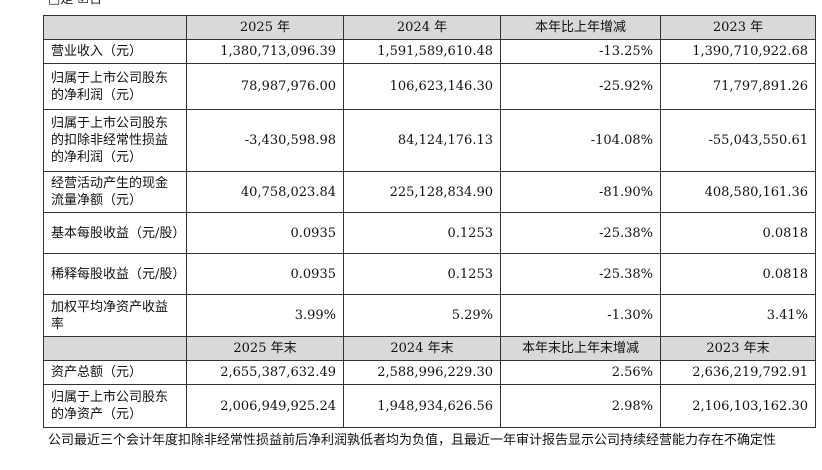 This screenshot has width=822, height=470. I want to click on row-label: 归属于上市公司股东的净利润（元）, so click(115, 86).